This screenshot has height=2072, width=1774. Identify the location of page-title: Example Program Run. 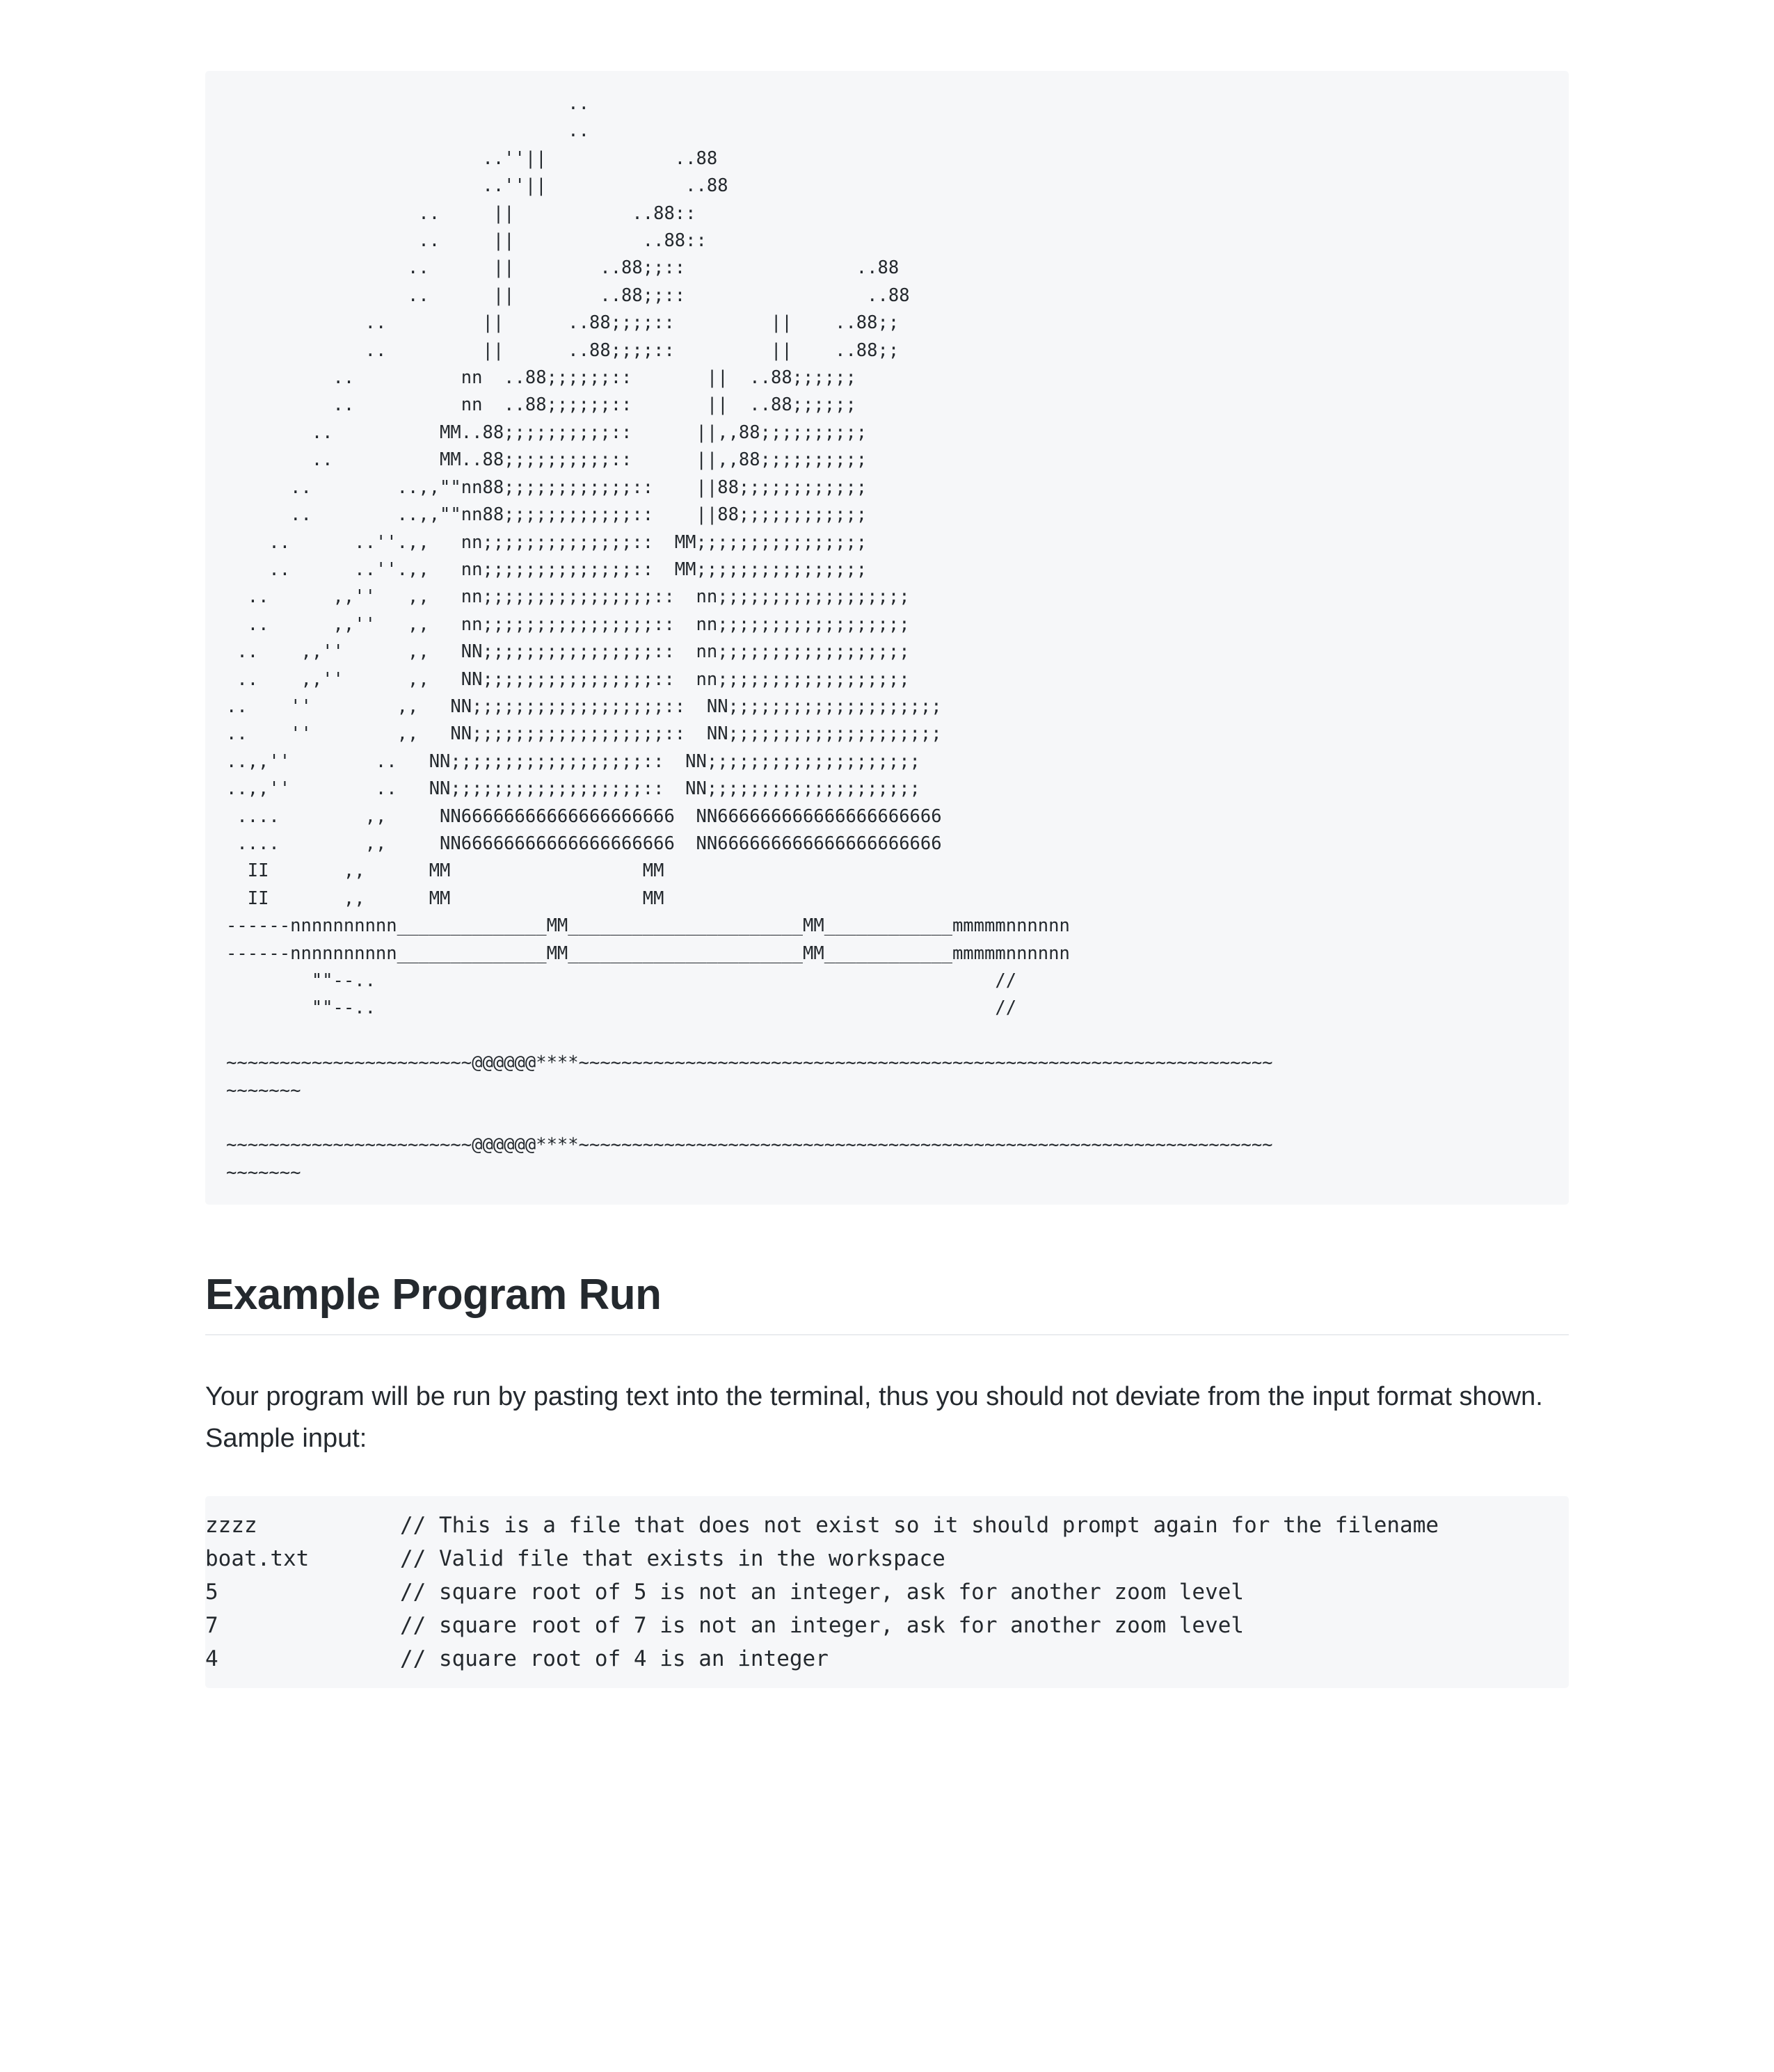
(887, 1303).